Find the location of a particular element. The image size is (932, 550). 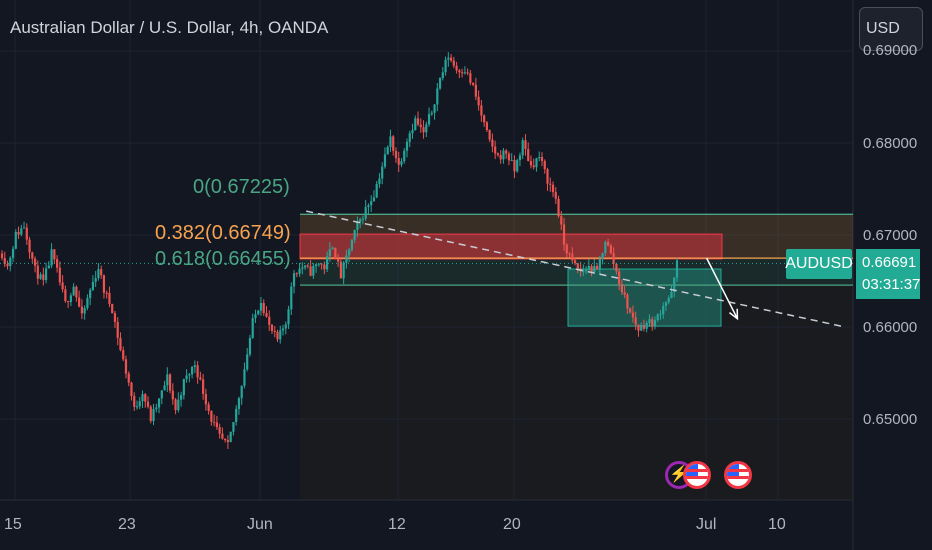

fib-level-0382-label: 0.382(0.66749) is located at coordinates (223, 233).